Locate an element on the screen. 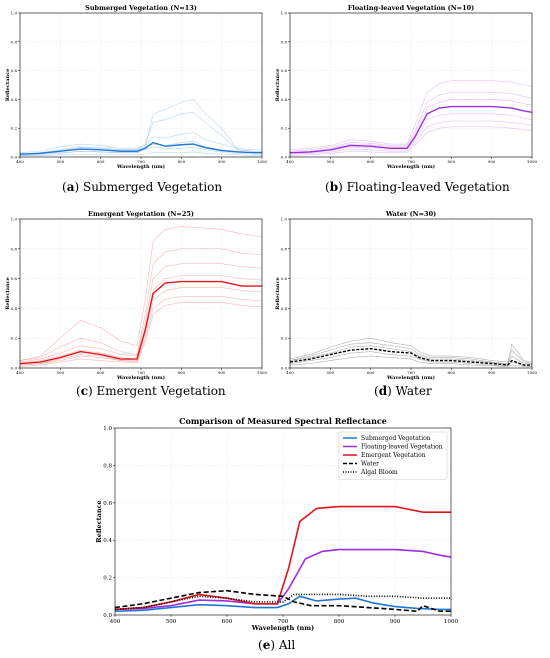  legend-label: Floating-leaved Vegetation is located at coordinates (402, 447).